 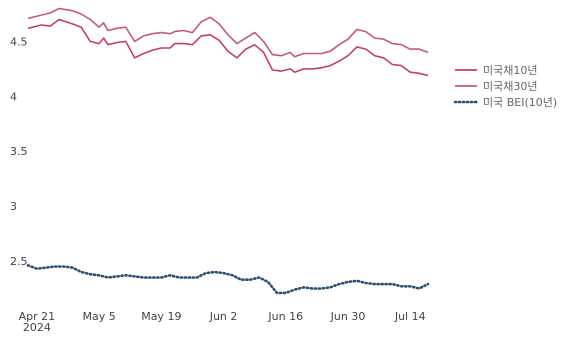 I want to click on x-tick-label: May 5, so click(x=98, y=316).